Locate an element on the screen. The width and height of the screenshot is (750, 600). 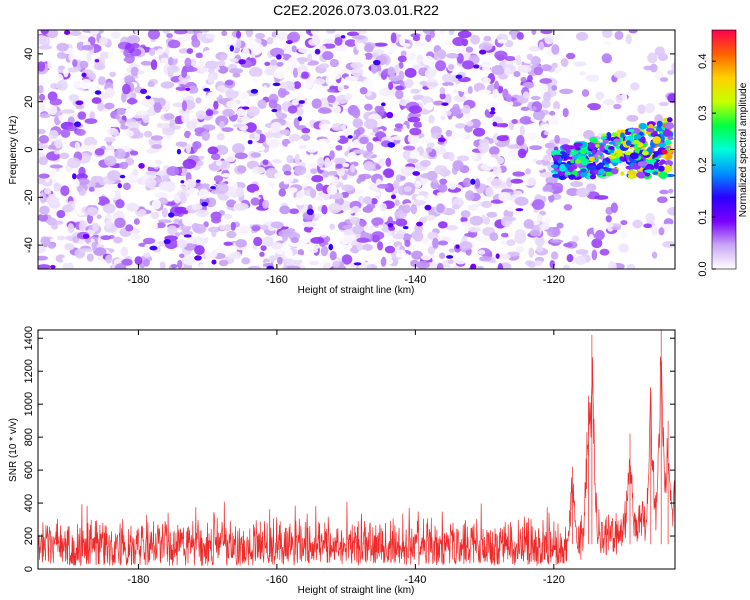
y-tick-label: 1000 is located at coordinates (29, 404).